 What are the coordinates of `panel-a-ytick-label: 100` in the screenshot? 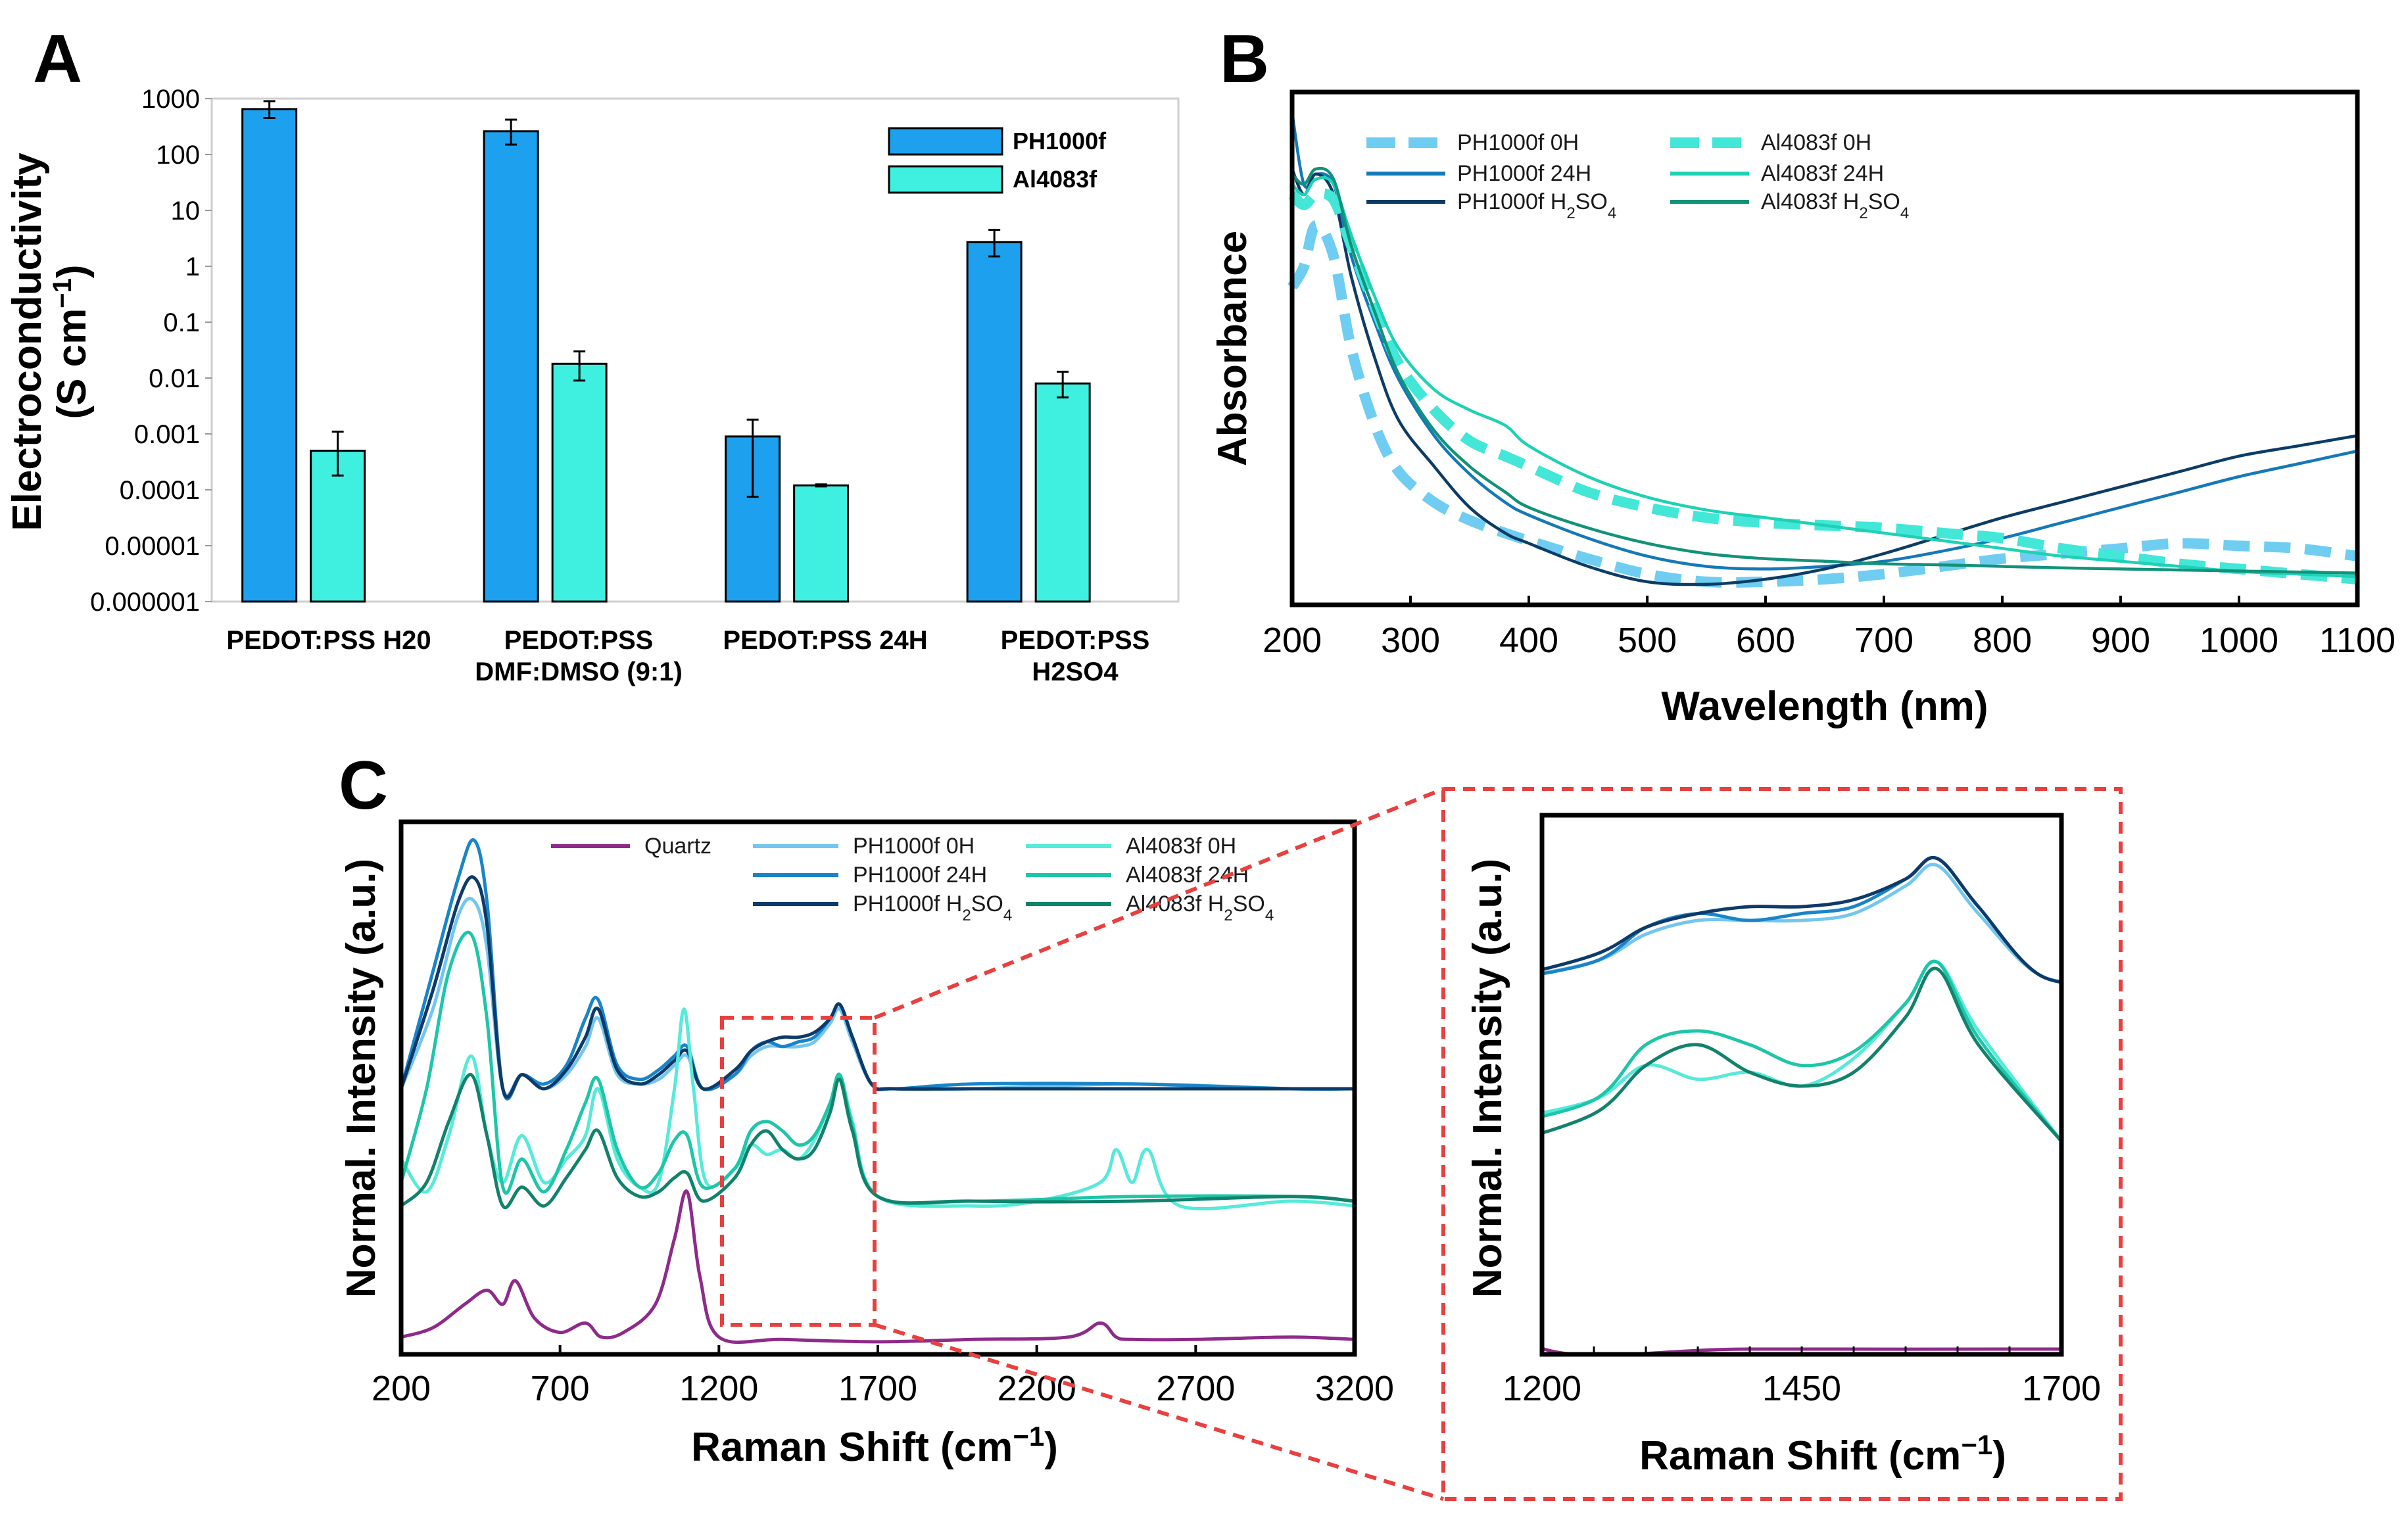 It's located at (178, 155).